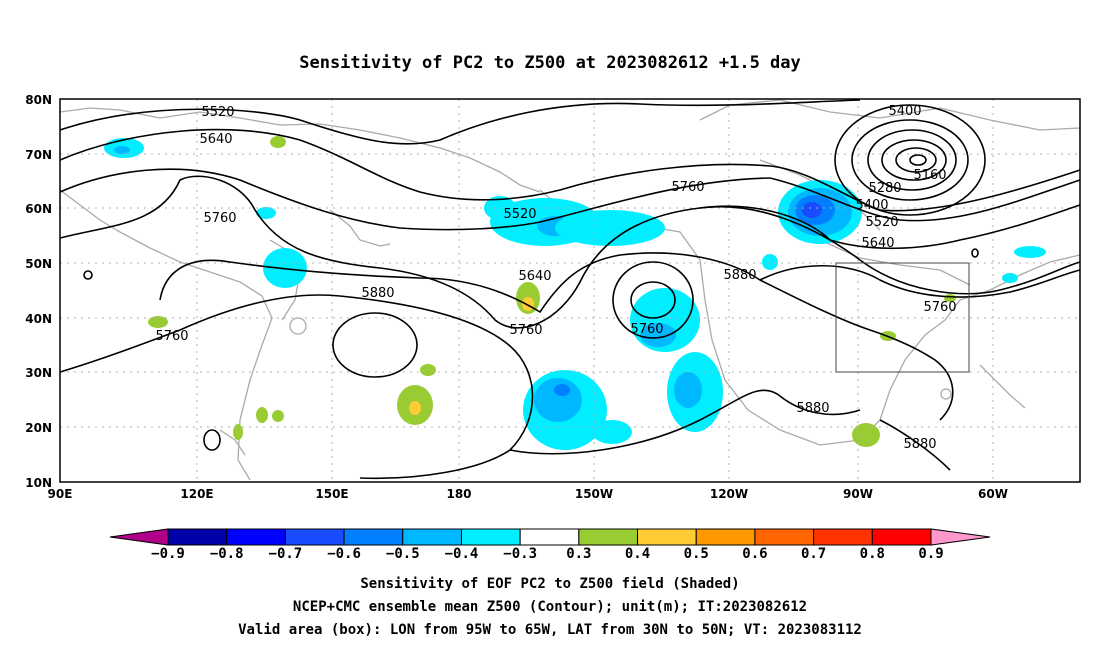  What do you see at coordinates (930, 554) in the screenshot?
I see `colorbar-label: 0.9` at bounding box center [930, 554].